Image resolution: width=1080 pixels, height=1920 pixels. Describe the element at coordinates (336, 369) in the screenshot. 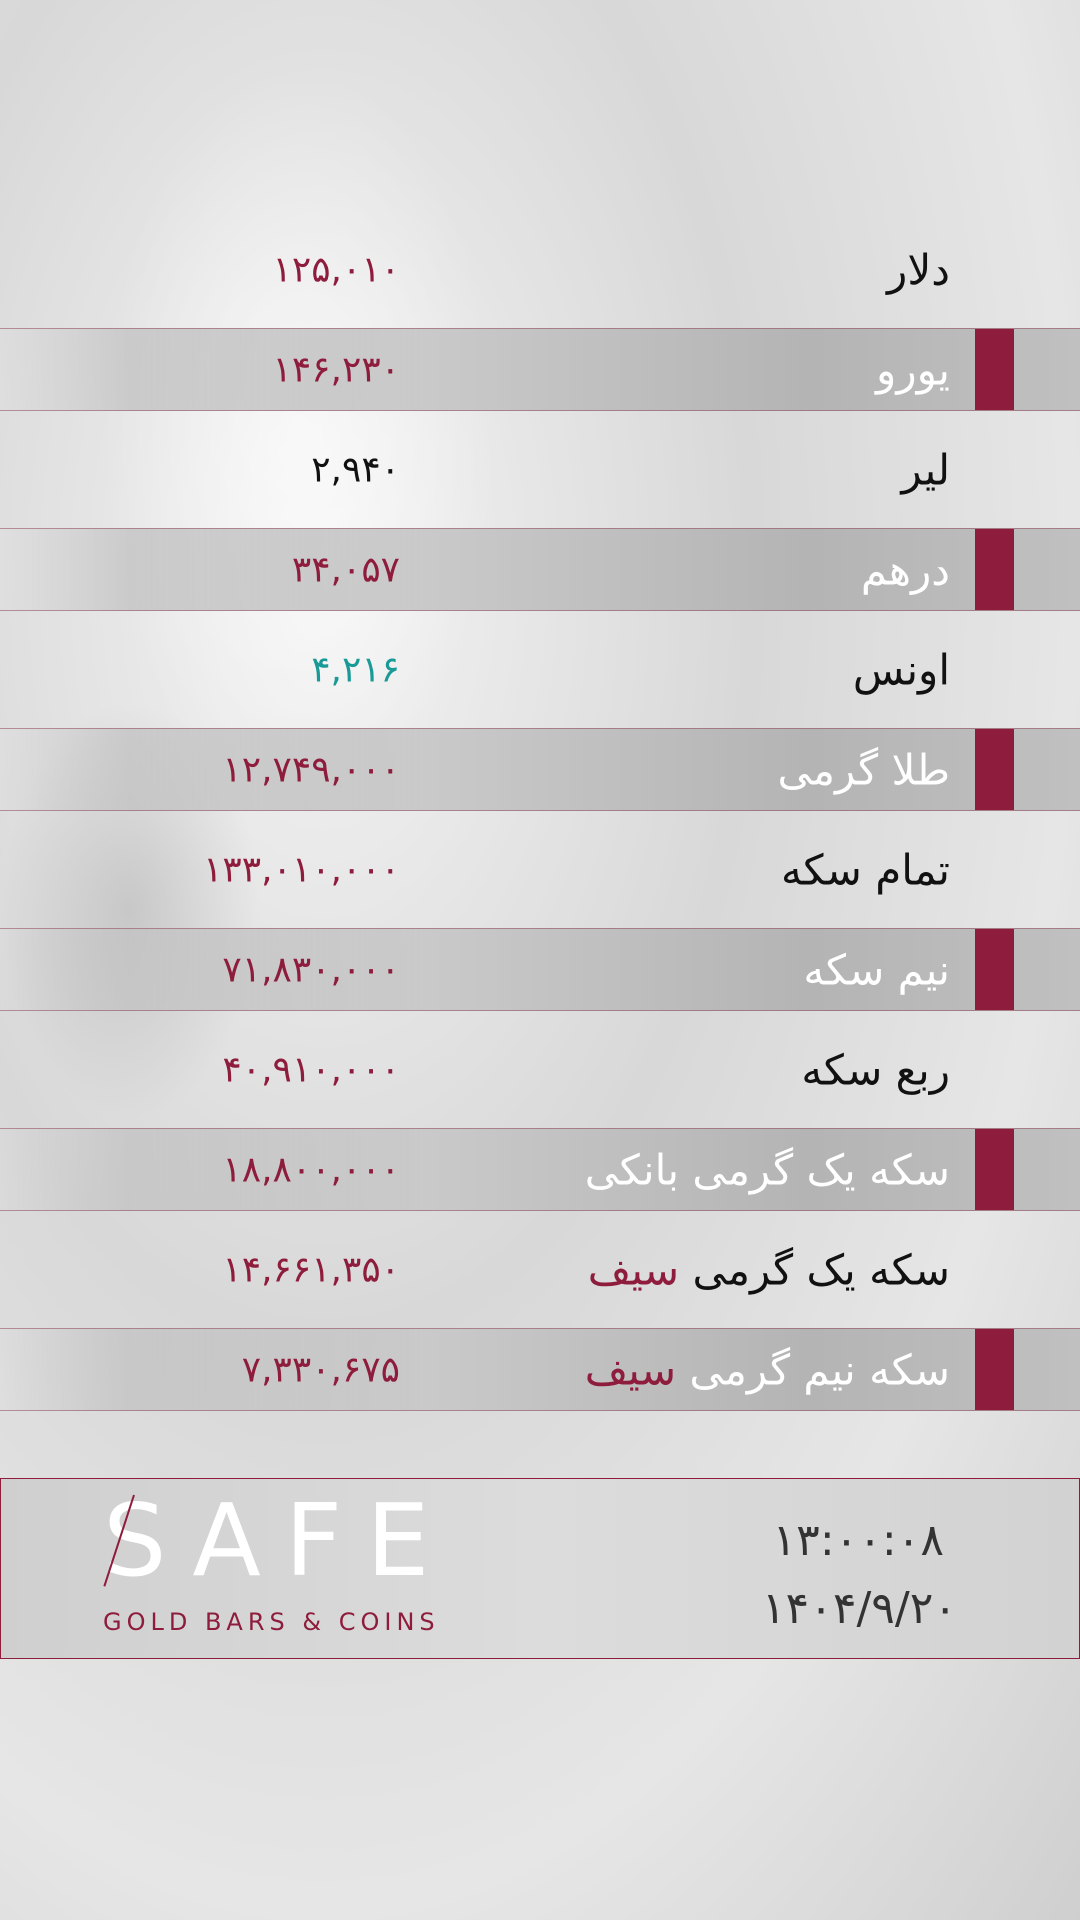

I see `rate-value: ۱۴۶,۲۳۰` at that location.